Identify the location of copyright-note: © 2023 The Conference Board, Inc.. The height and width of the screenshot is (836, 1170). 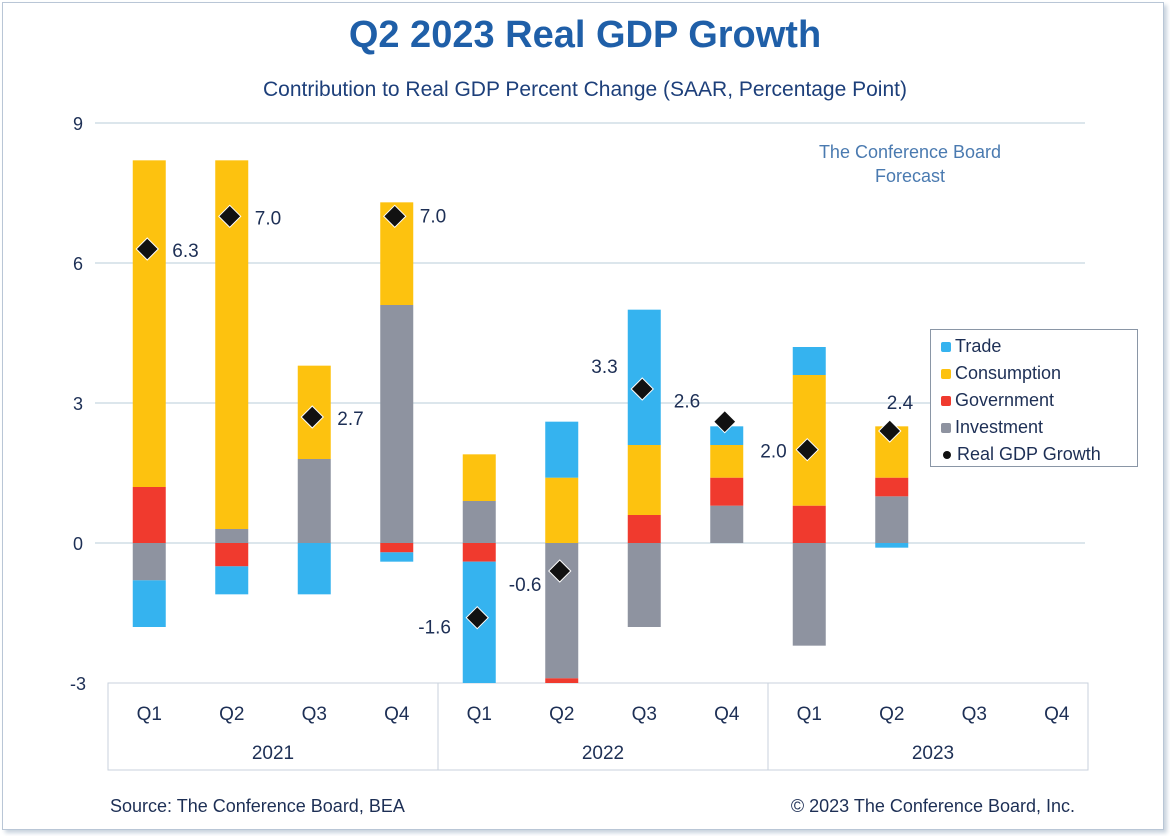
(932, 806).